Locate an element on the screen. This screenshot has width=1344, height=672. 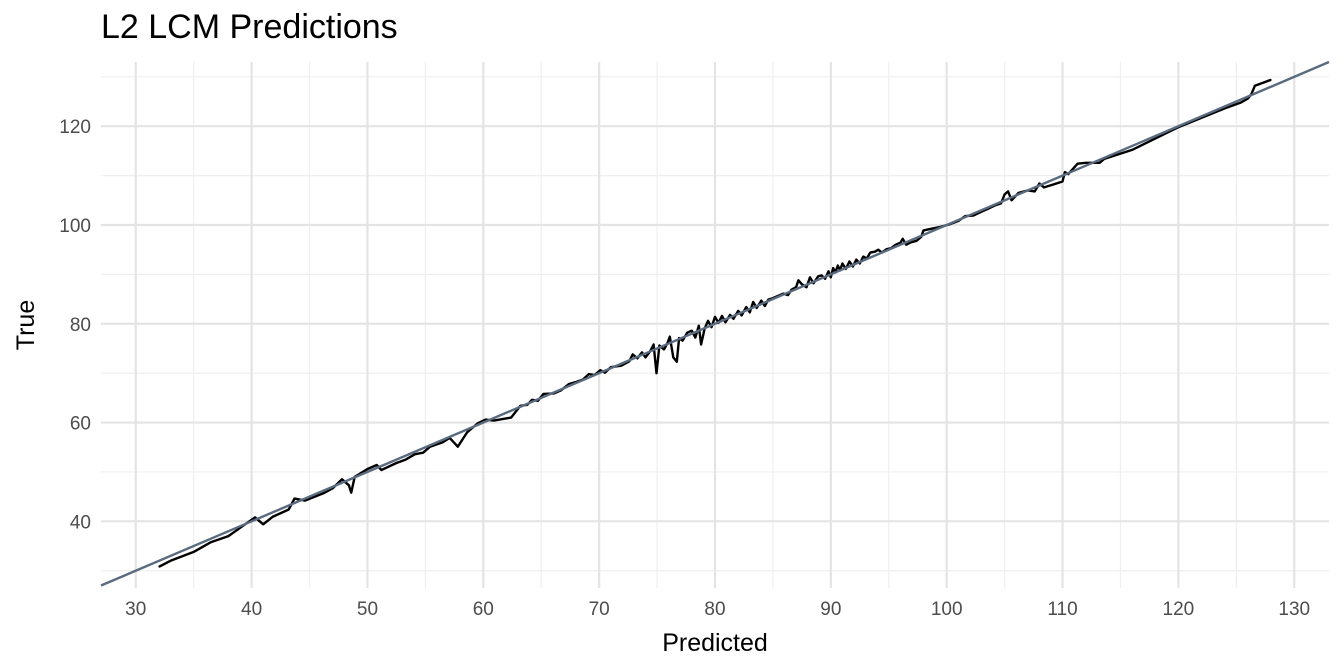
x-tick-label: 90 is located at coordinates (830, 609).